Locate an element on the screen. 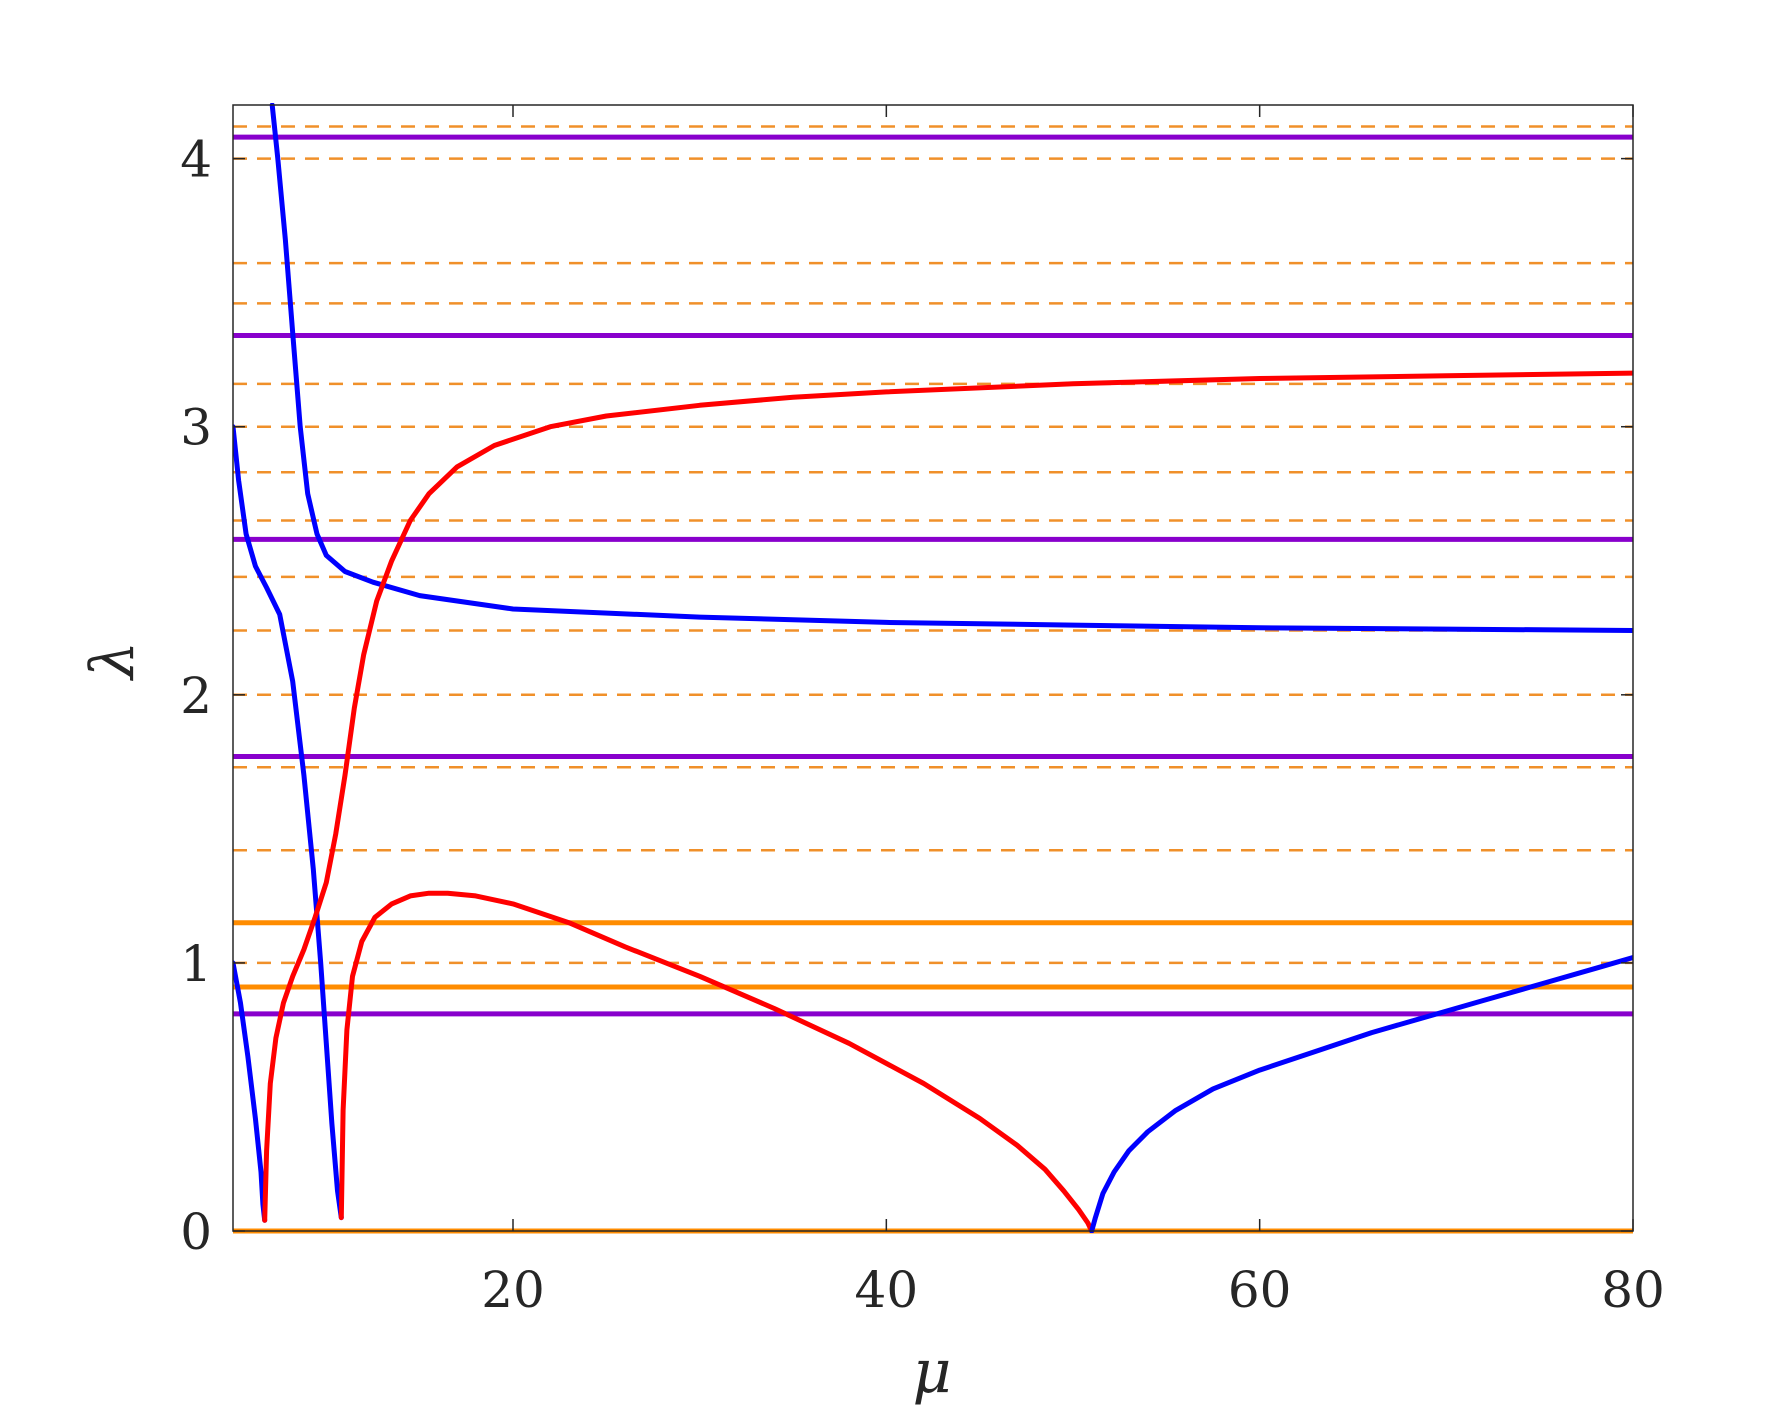 The width and height of the screenshot is (1781, 1406). y-tick-label-0: 0 is located at coordinates (196, 1232).